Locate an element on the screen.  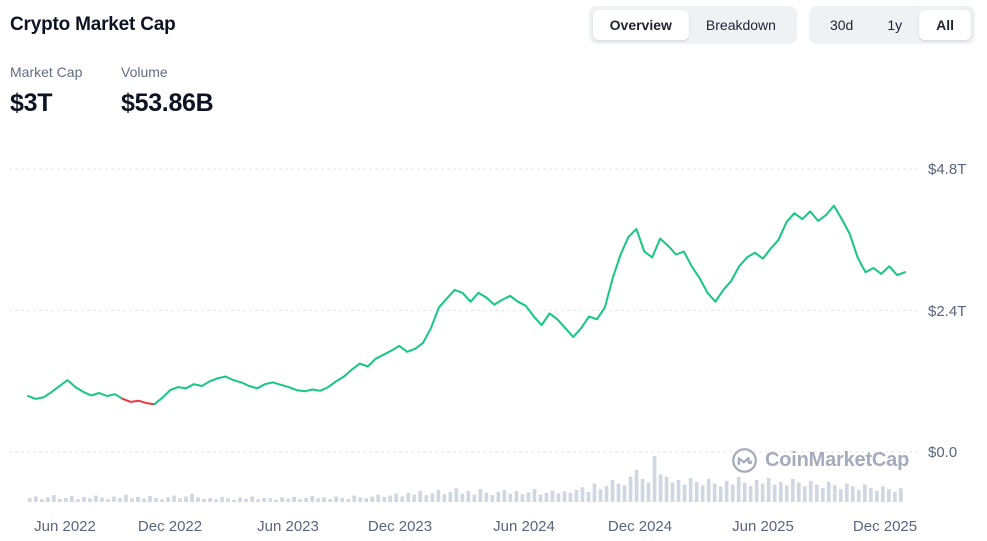
range-1y-button: 1y is located at coordinates (894, 25).